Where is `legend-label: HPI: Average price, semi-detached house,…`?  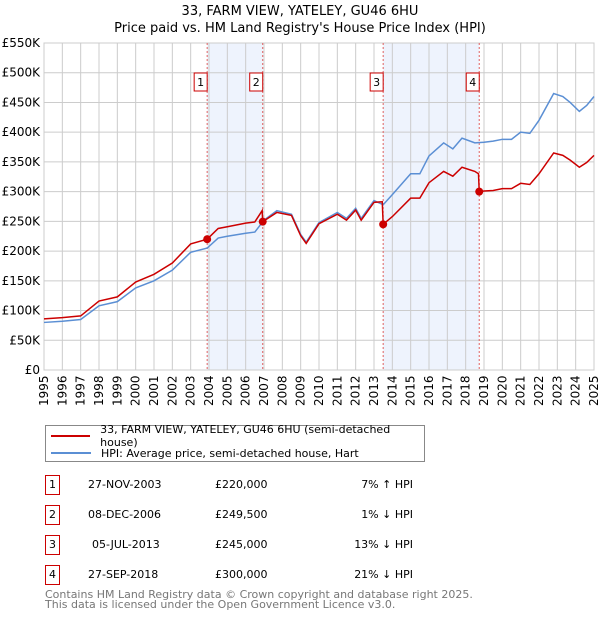
legend-label: HPI: Average price, semi-detached house,… is located at coordinates (230, 453).